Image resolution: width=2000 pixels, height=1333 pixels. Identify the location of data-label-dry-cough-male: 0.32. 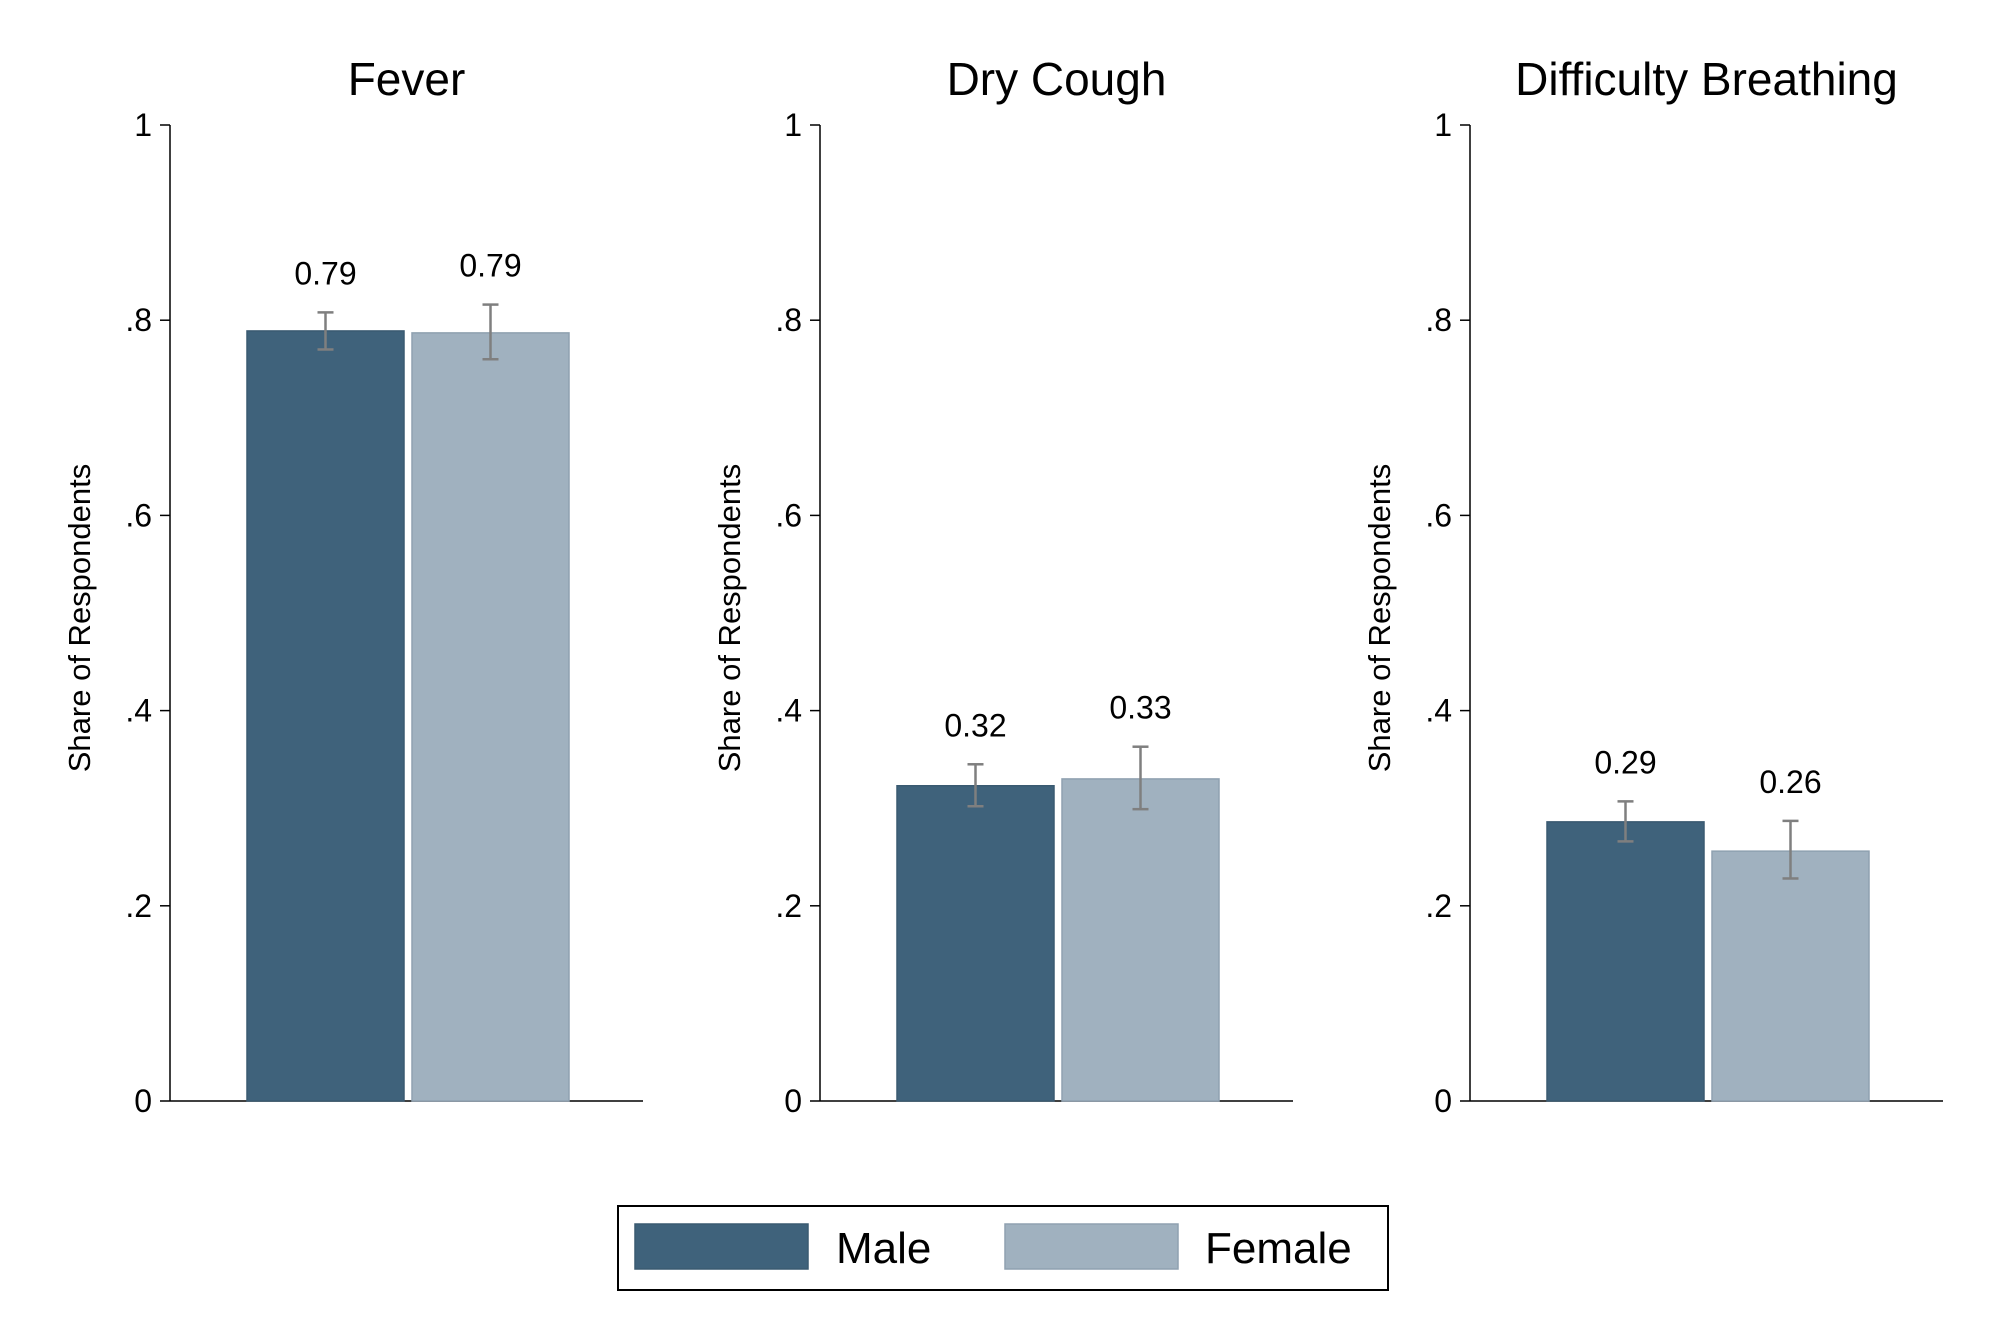
(975, 725).